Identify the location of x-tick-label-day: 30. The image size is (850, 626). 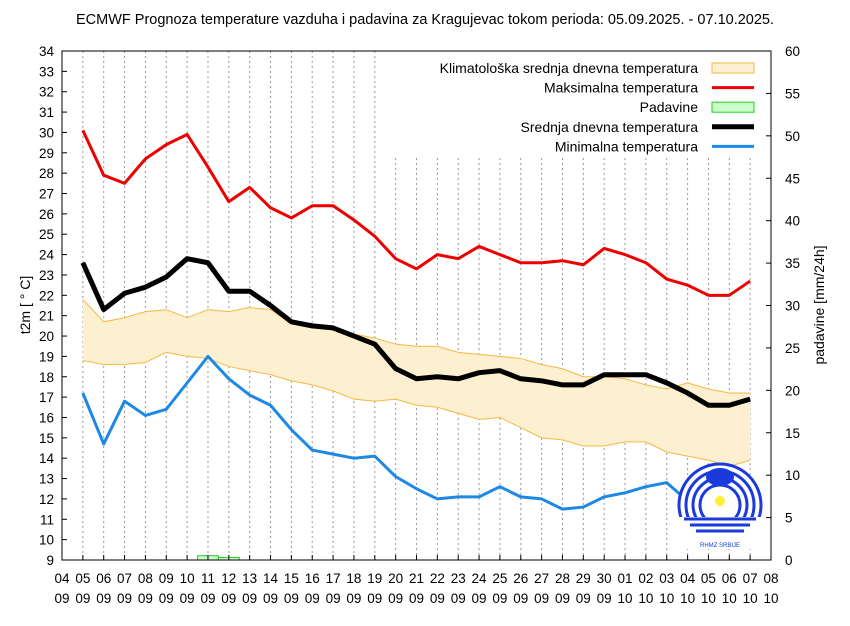
(604, 578).